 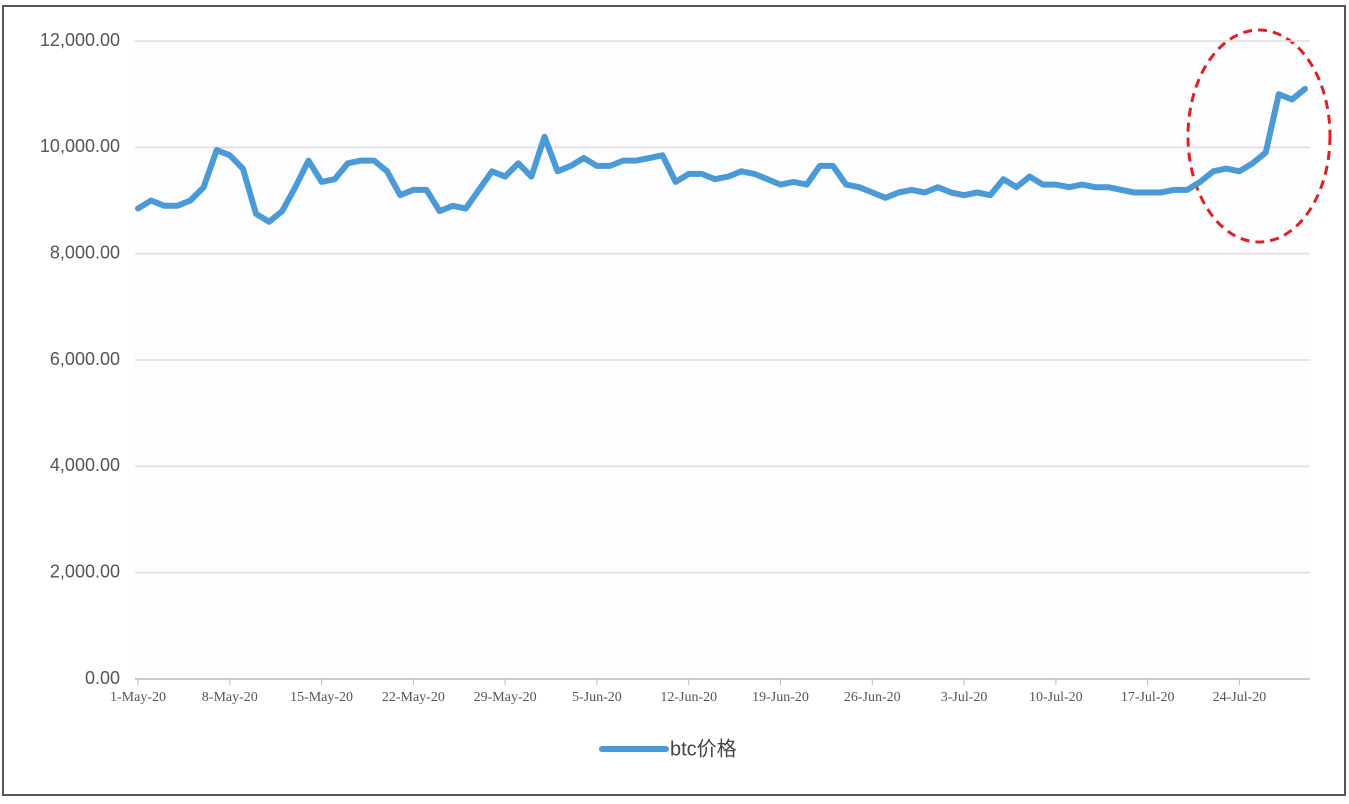 What do you see at coordinates (138, 697) in the screenshot?
I see `x-tick-label: 1-May-20` at bounding box center [138, 697].